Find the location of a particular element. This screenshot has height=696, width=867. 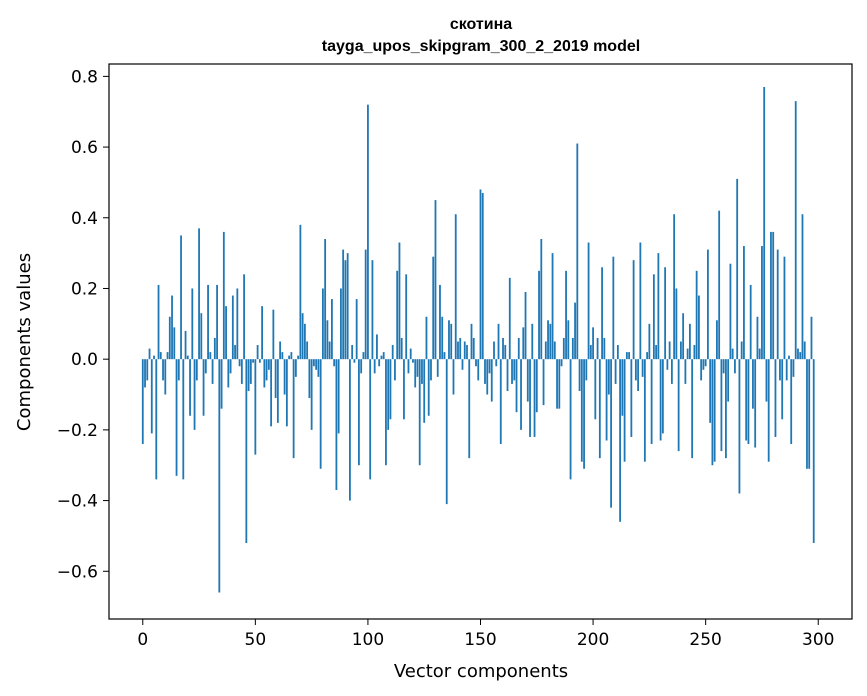

y-tick-label: 0.0 is located at coordinates (84, 360).